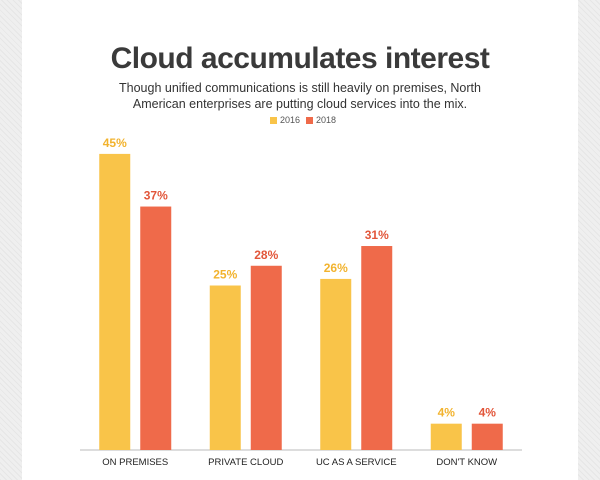 This screenshot has height=480, width=600. Describe the element at coordinates (336, 268) in the screenshot. I see `data-label: 26%` at that location.